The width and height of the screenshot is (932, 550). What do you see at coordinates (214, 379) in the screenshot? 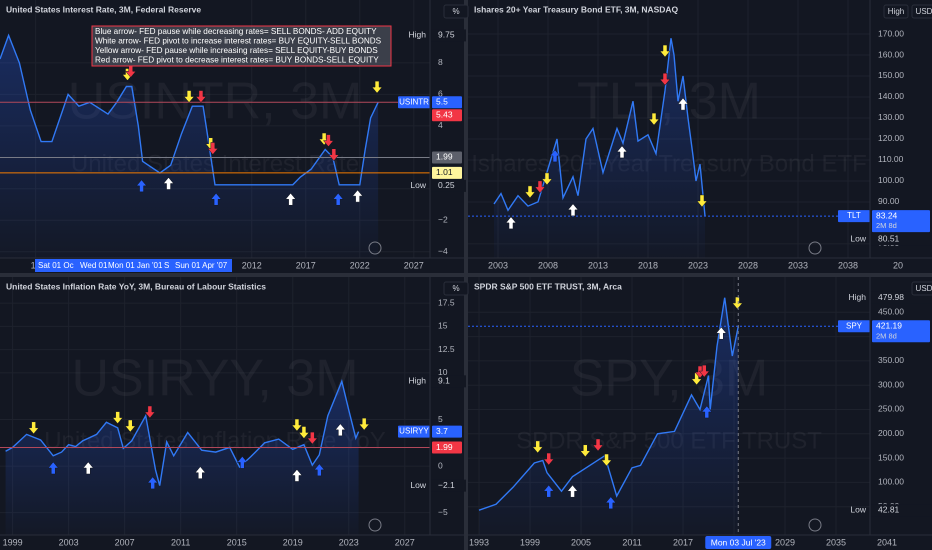
I see `watermark: USIRYY, 3M` at bounding box center [214, 379].